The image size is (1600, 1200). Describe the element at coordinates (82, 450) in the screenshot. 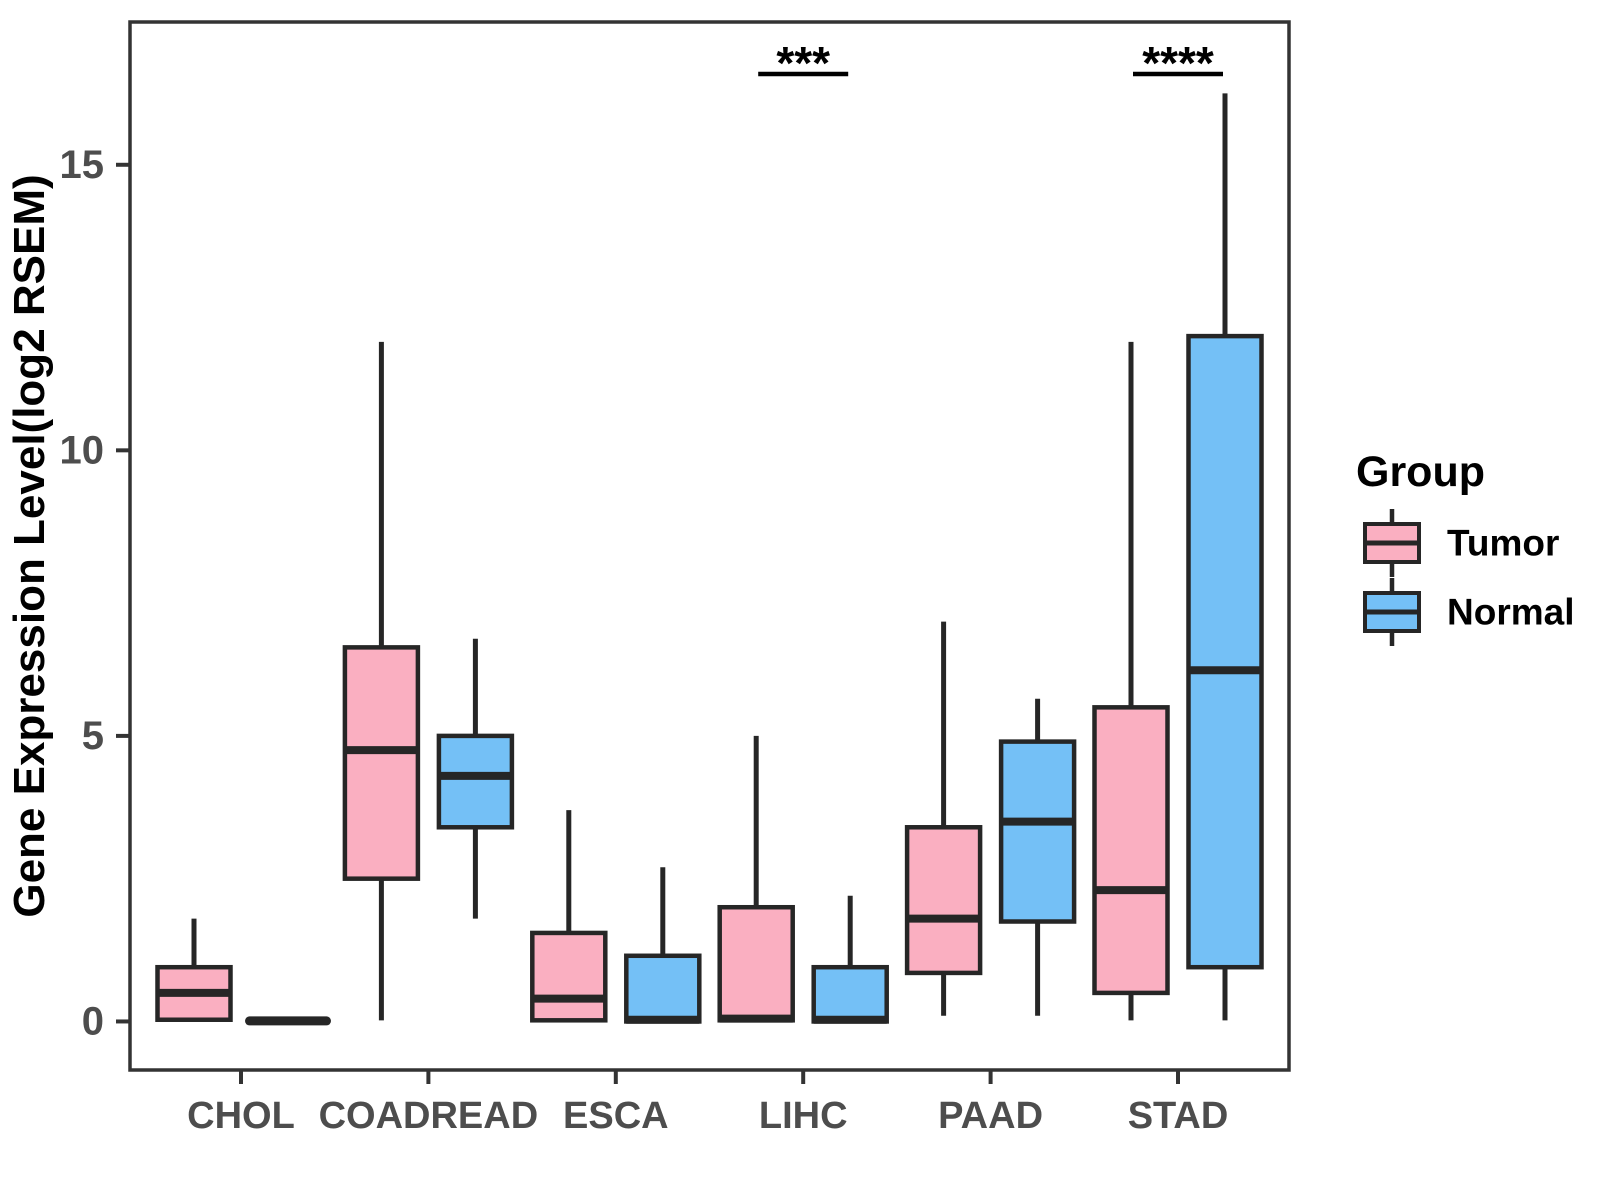

I see `y-tick-label-10: 10` at that location.